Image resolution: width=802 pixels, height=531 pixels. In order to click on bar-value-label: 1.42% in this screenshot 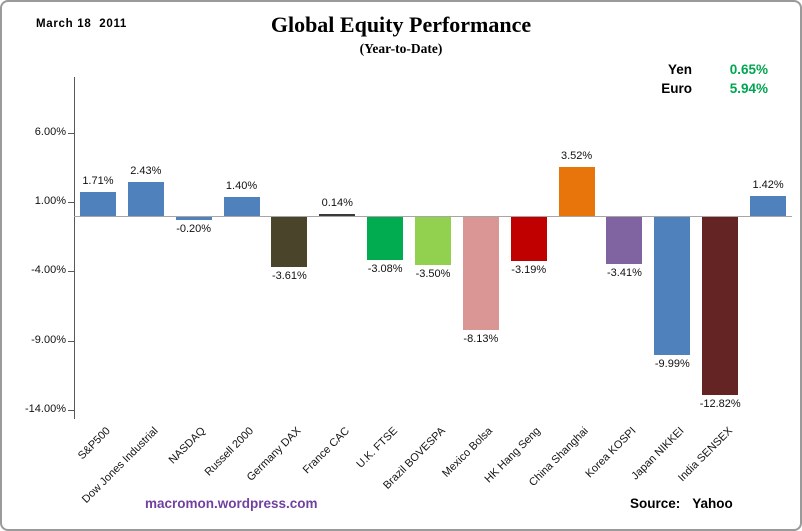, I will do `click(768, 185)`.